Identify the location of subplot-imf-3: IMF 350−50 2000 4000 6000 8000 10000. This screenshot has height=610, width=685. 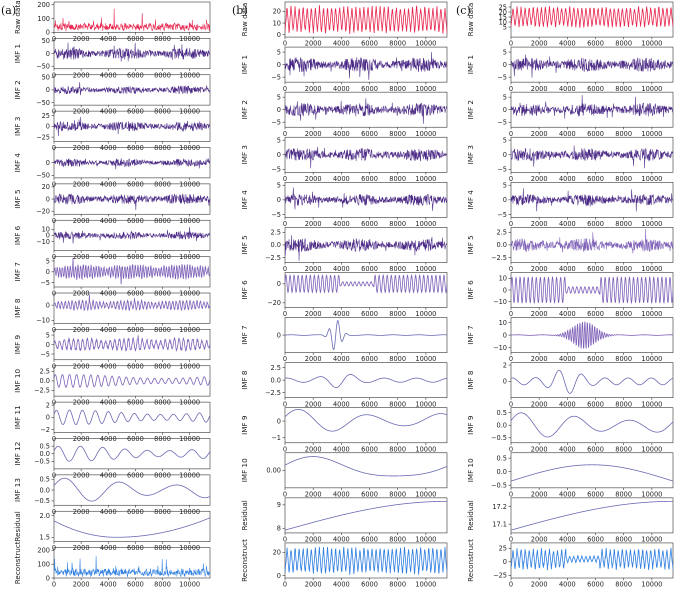
(570, 159).